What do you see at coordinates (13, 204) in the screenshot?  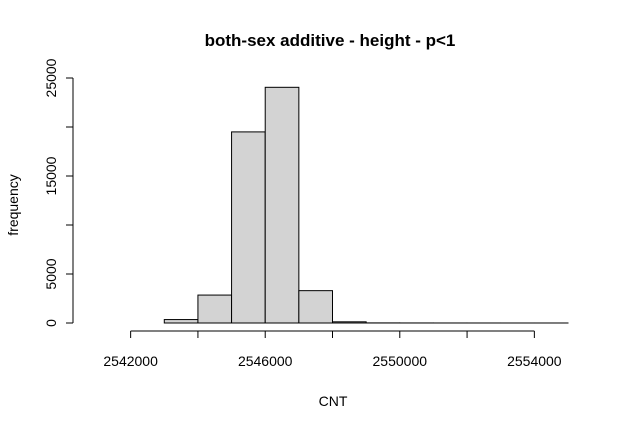 I see `y-axis-label: frequency` at bounding box center [13, 204].